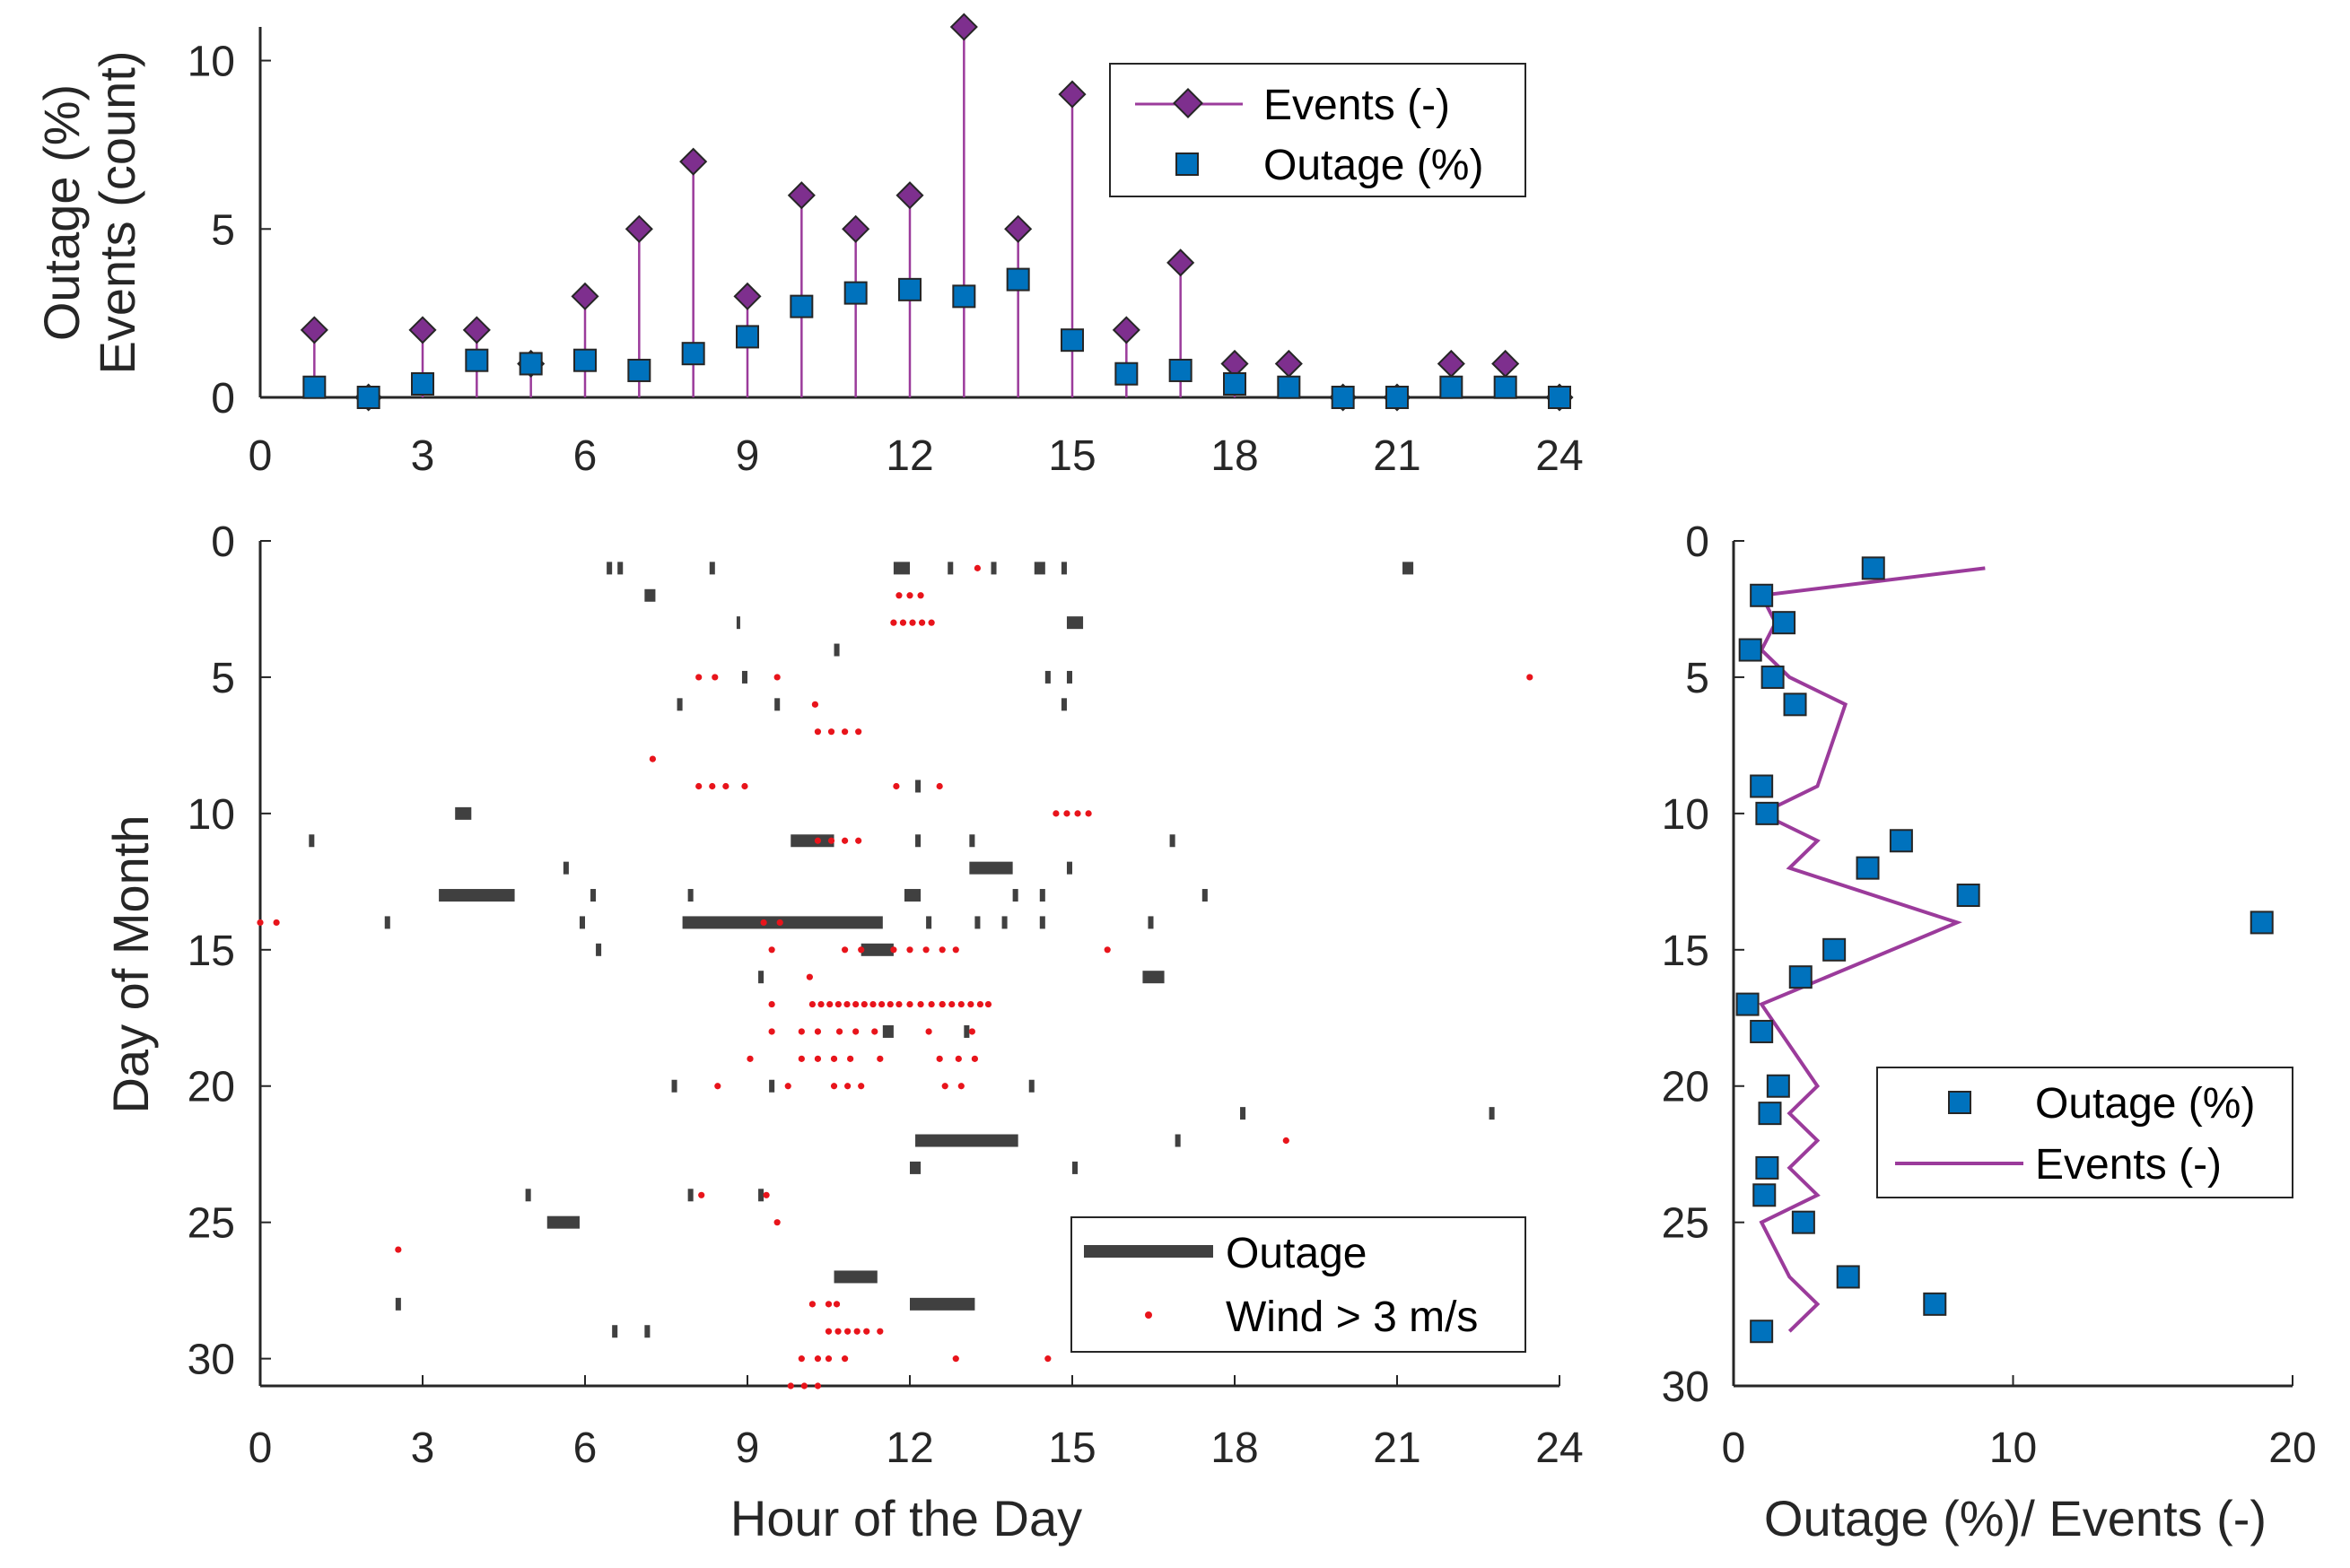 The height and width of the screenshot is (1568, 2350). I want to click on raster-legend-outage: Outage, so click(1297, 1254).